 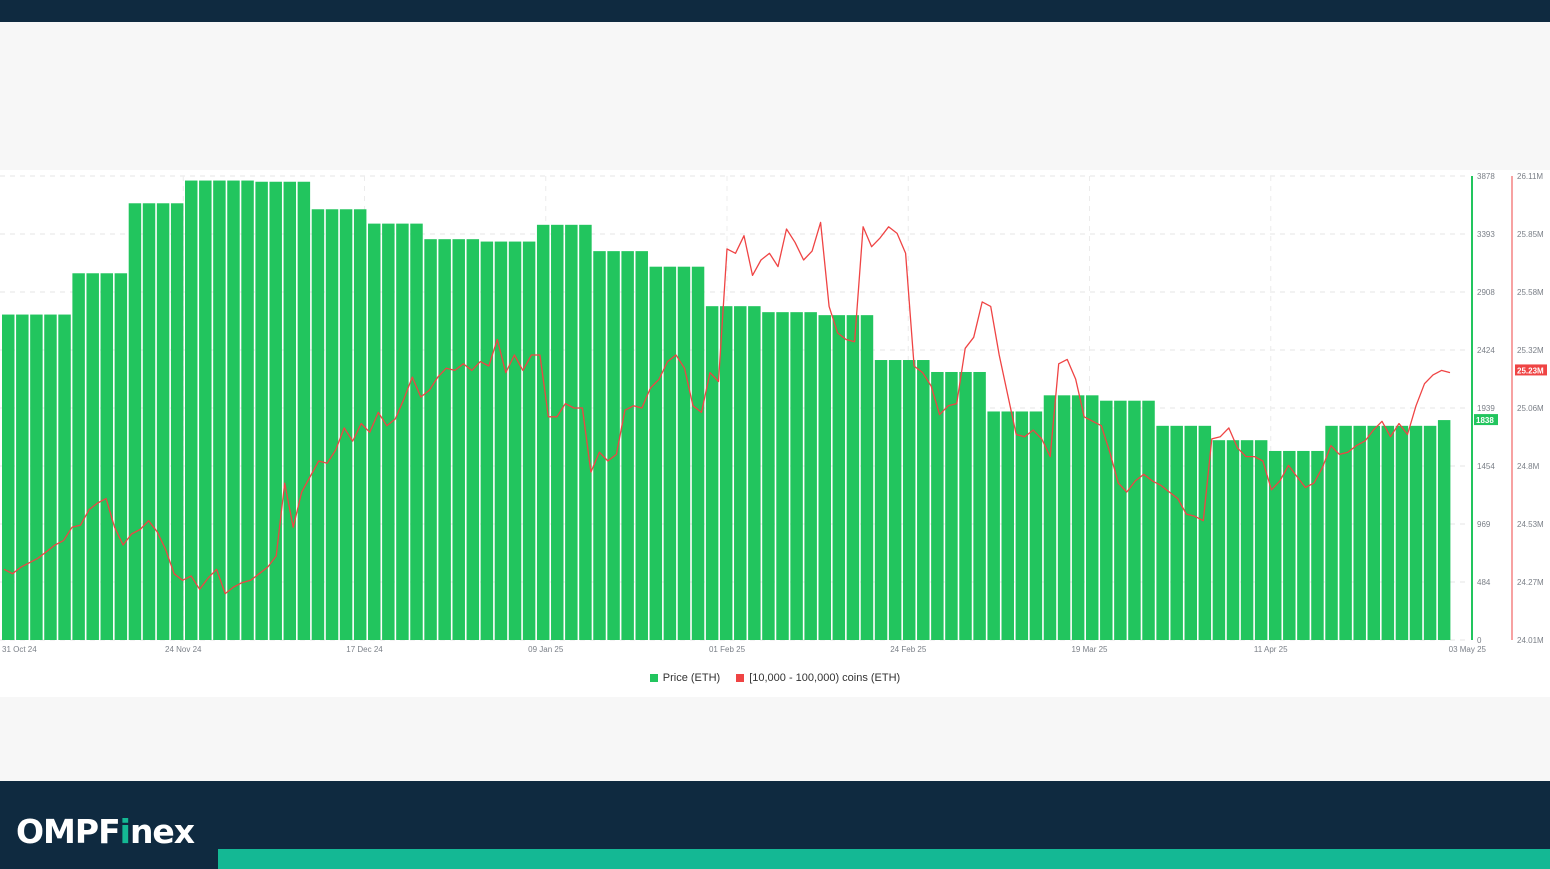 What do you see at coordinates (1530, 640) in the screenshot?
I see `y-right-tick-label: 24.01M` at bounding box center [1530, 640].